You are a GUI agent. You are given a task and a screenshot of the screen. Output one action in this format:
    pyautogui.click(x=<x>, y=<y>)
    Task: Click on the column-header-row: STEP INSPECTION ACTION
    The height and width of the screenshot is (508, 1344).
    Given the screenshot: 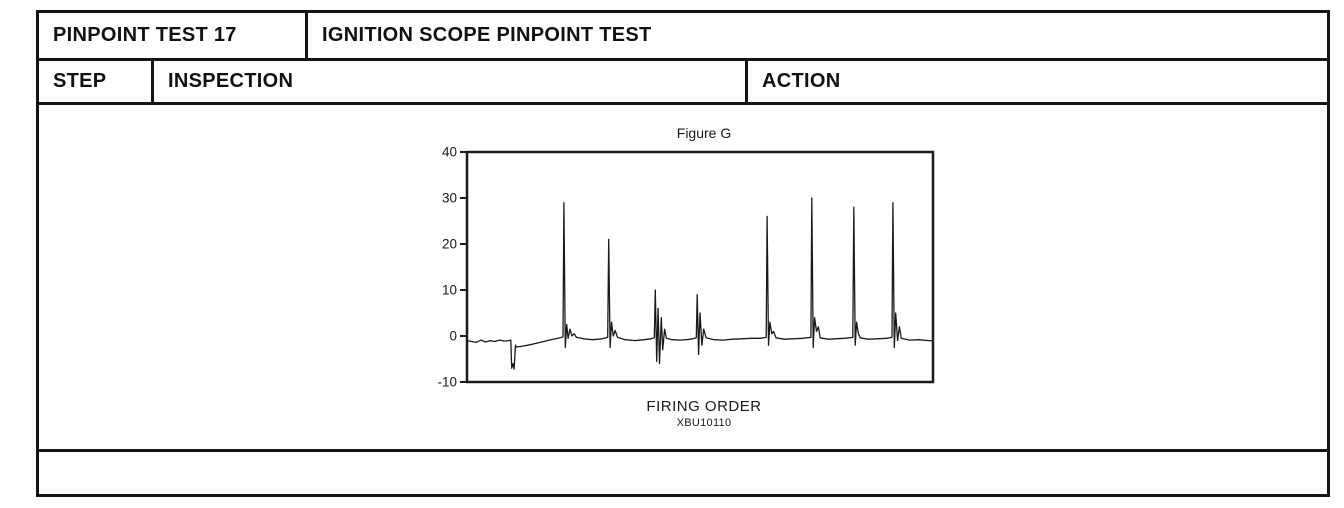 What is the action you would take?
    pyautogui.click(x=683, y=83)
    